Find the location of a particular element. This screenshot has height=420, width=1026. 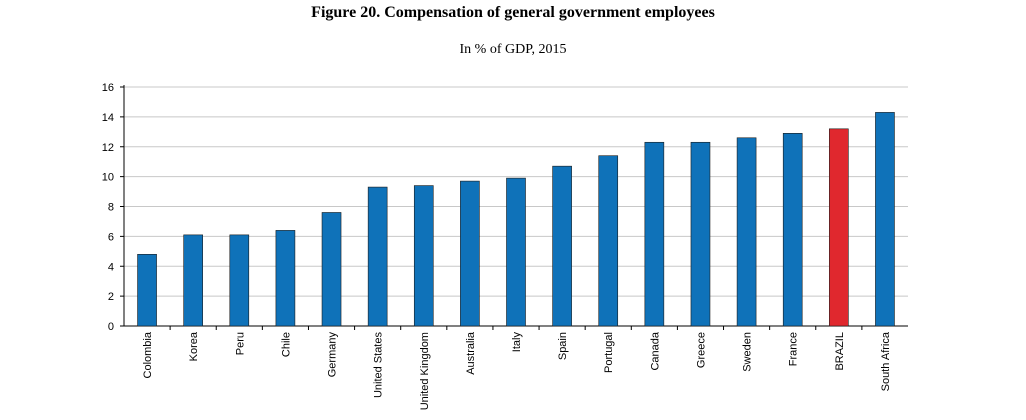

x-tick-label: Colombia is located at coordinates (148, 354).